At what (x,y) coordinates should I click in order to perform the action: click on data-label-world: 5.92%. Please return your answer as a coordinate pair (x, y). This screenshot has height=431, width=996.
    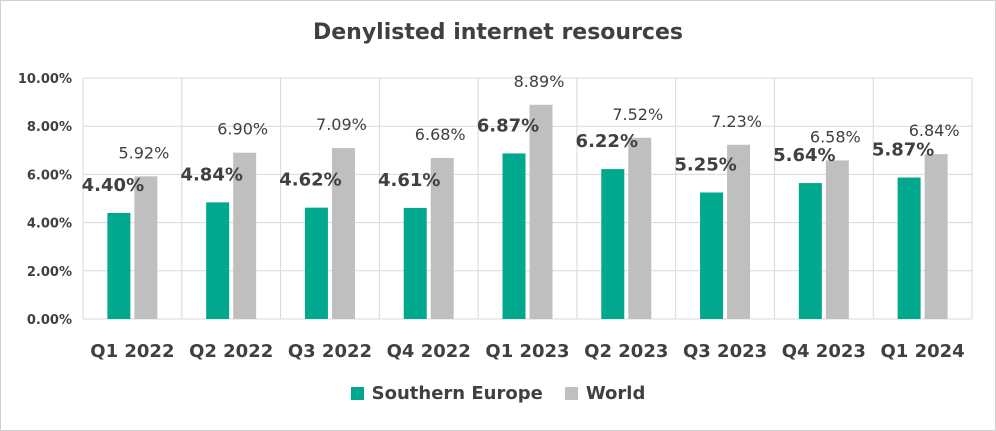
    Looking at the image, I should click on (143, 152).